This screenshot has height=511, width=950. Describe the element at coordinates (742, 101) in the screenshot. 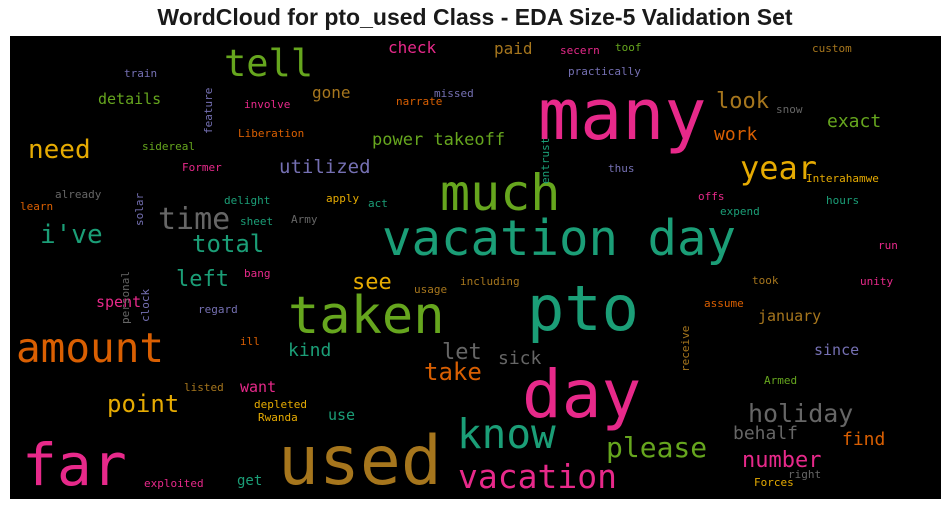

I see `word: look` at that location.